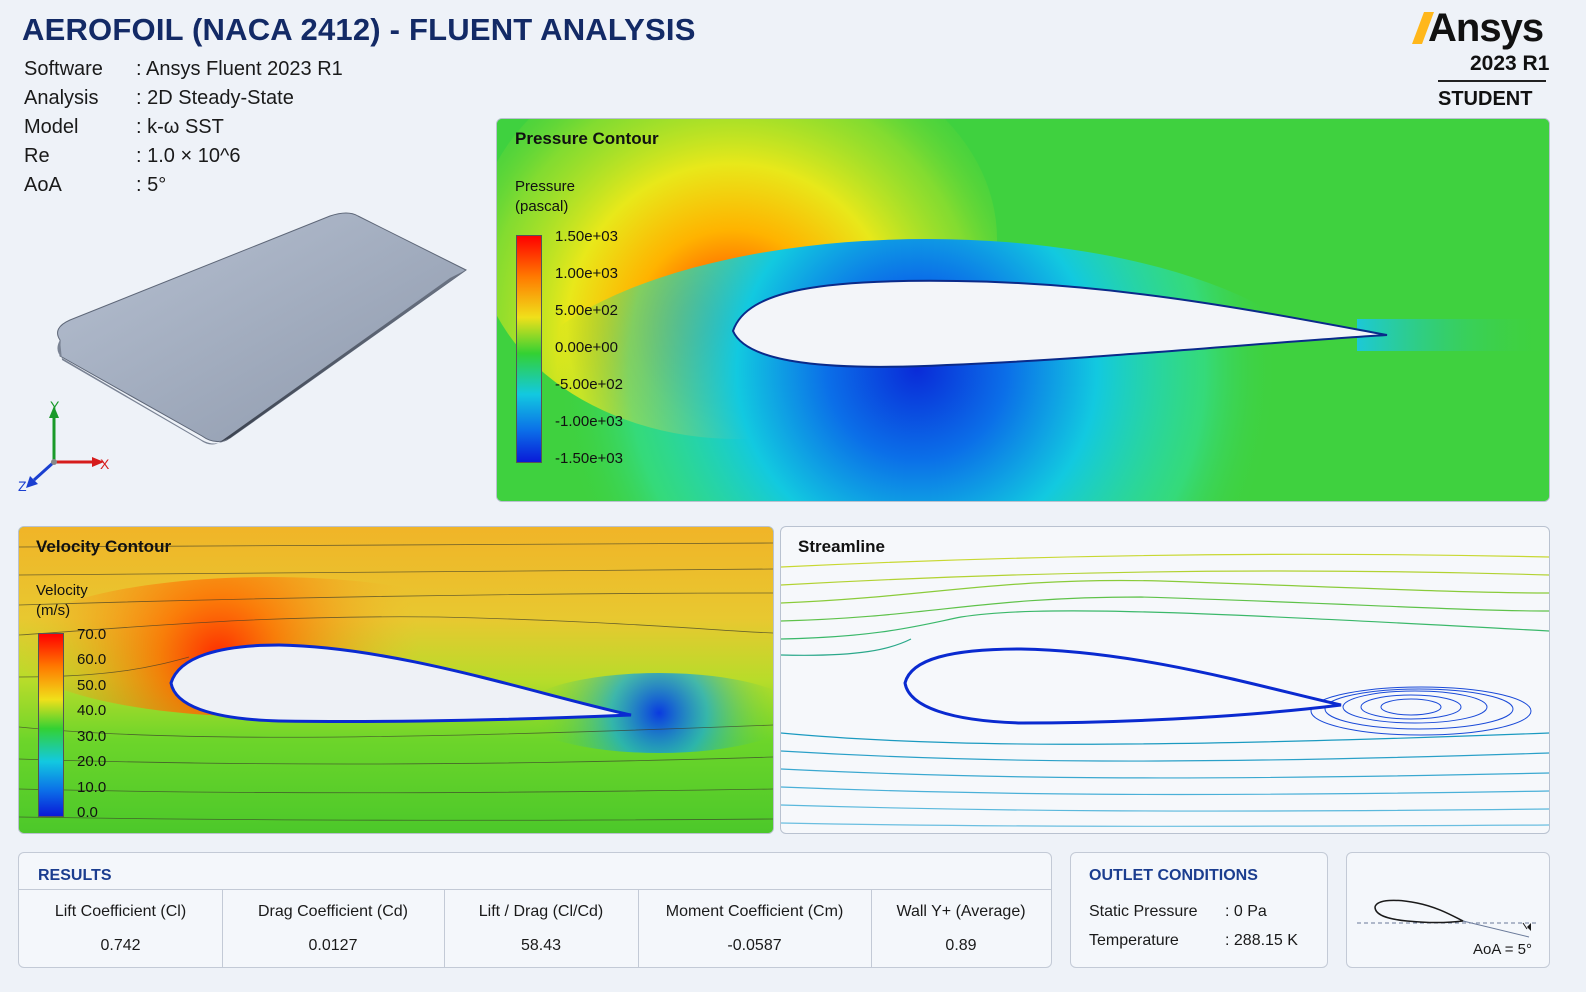 The height and width of the screenshot is (992, 1586). Describe the element at coordinates (535, 889) in the screenshot. I see `results-divider` at that location.